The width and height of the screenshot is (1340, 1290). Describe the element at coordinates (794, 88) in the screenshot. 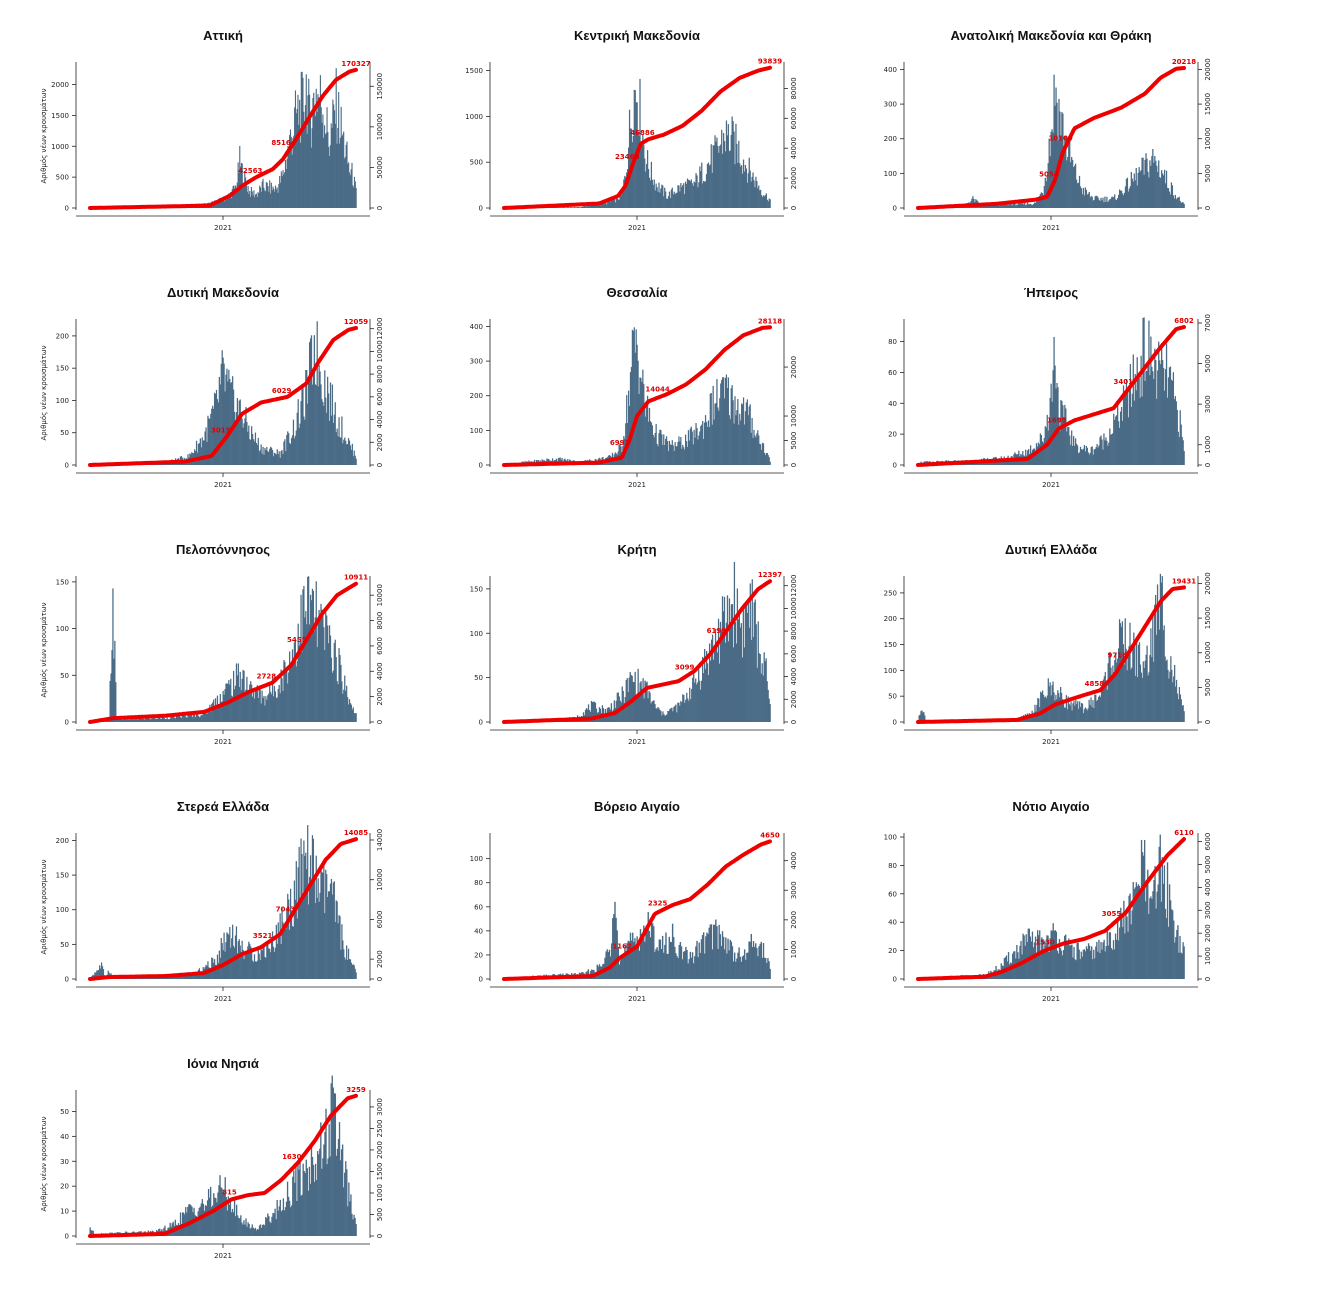

I see `y2-tick-label: 80000` at that location.